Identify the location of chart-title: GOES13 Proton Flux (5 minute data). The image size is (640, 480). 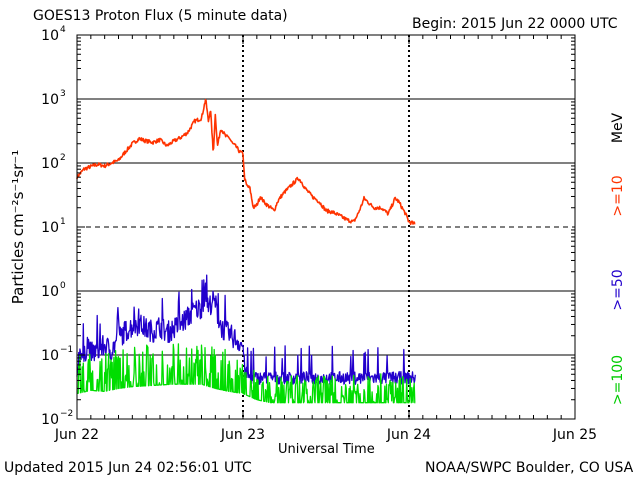
(160, 16).